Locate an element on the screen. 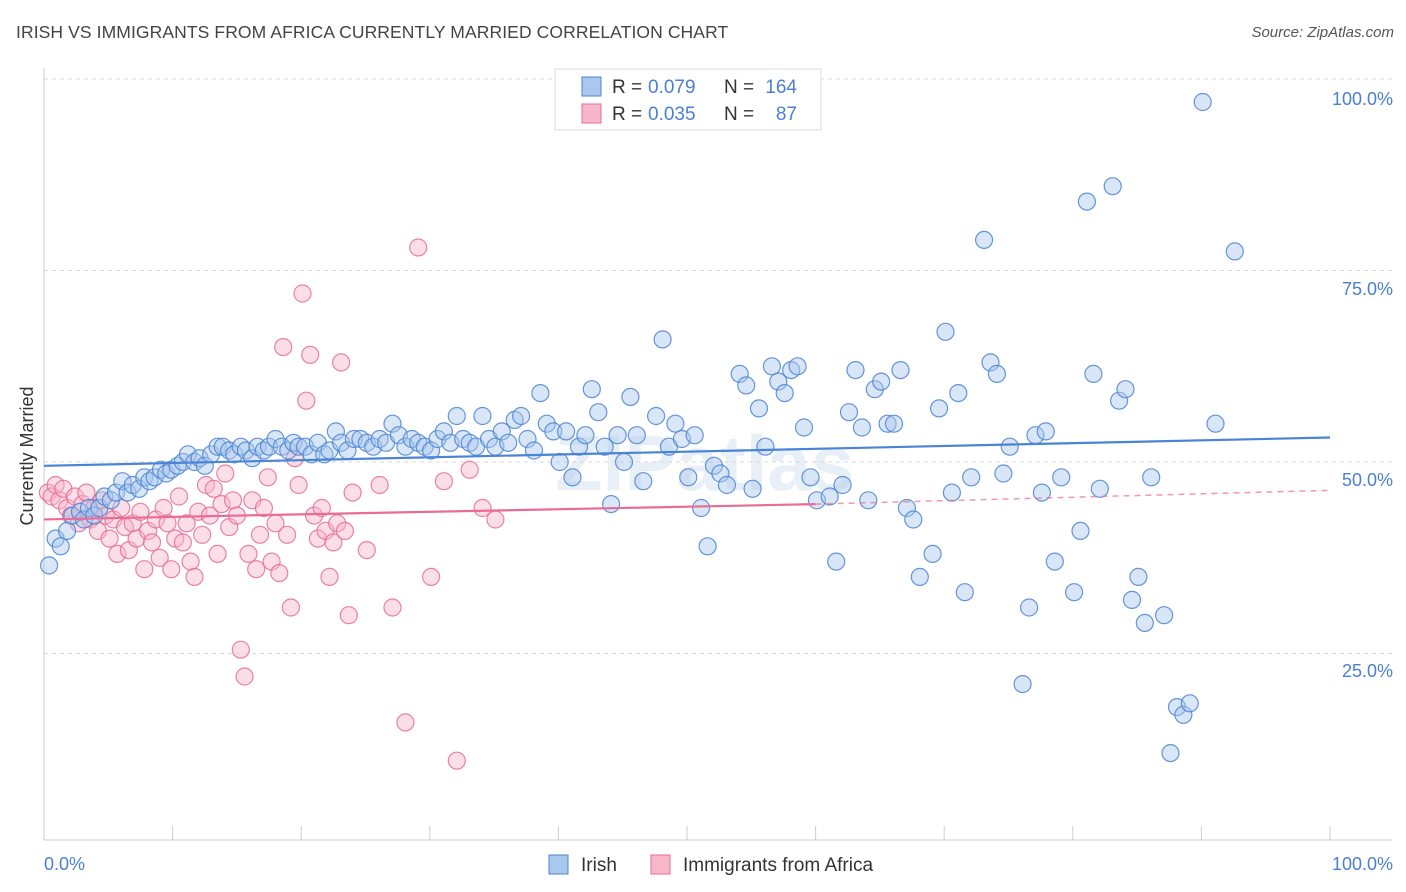 The width and height of the screenshot is (1406, 892). stats-legend-n-label-africa: N = is located at coordinates (739, 114).